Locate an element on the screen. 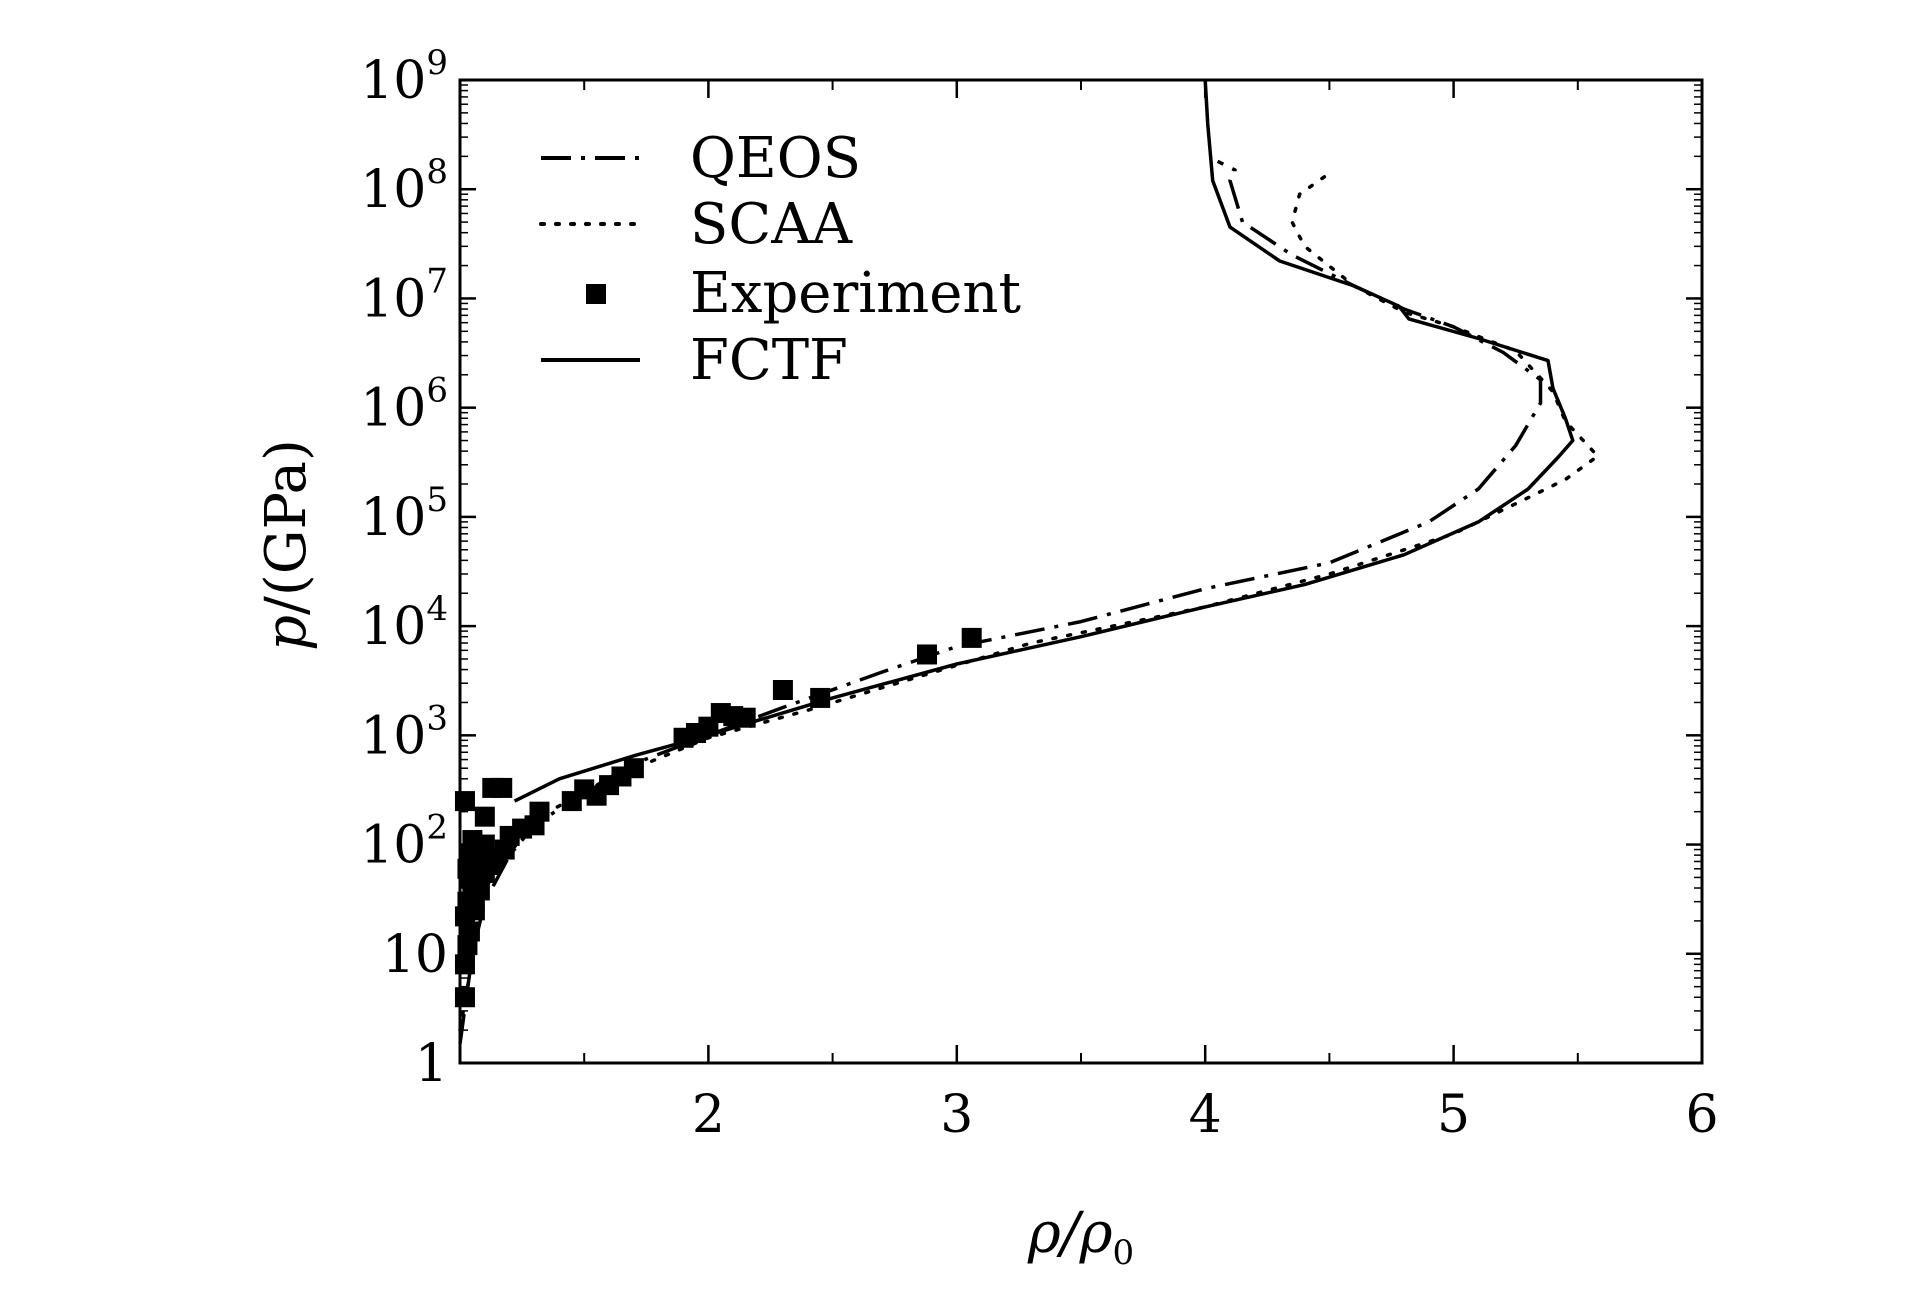 This screenshot has height=1299, width=1923. x-axis-title: ρ/ρ0 is located at coordinates (1080, 1237).